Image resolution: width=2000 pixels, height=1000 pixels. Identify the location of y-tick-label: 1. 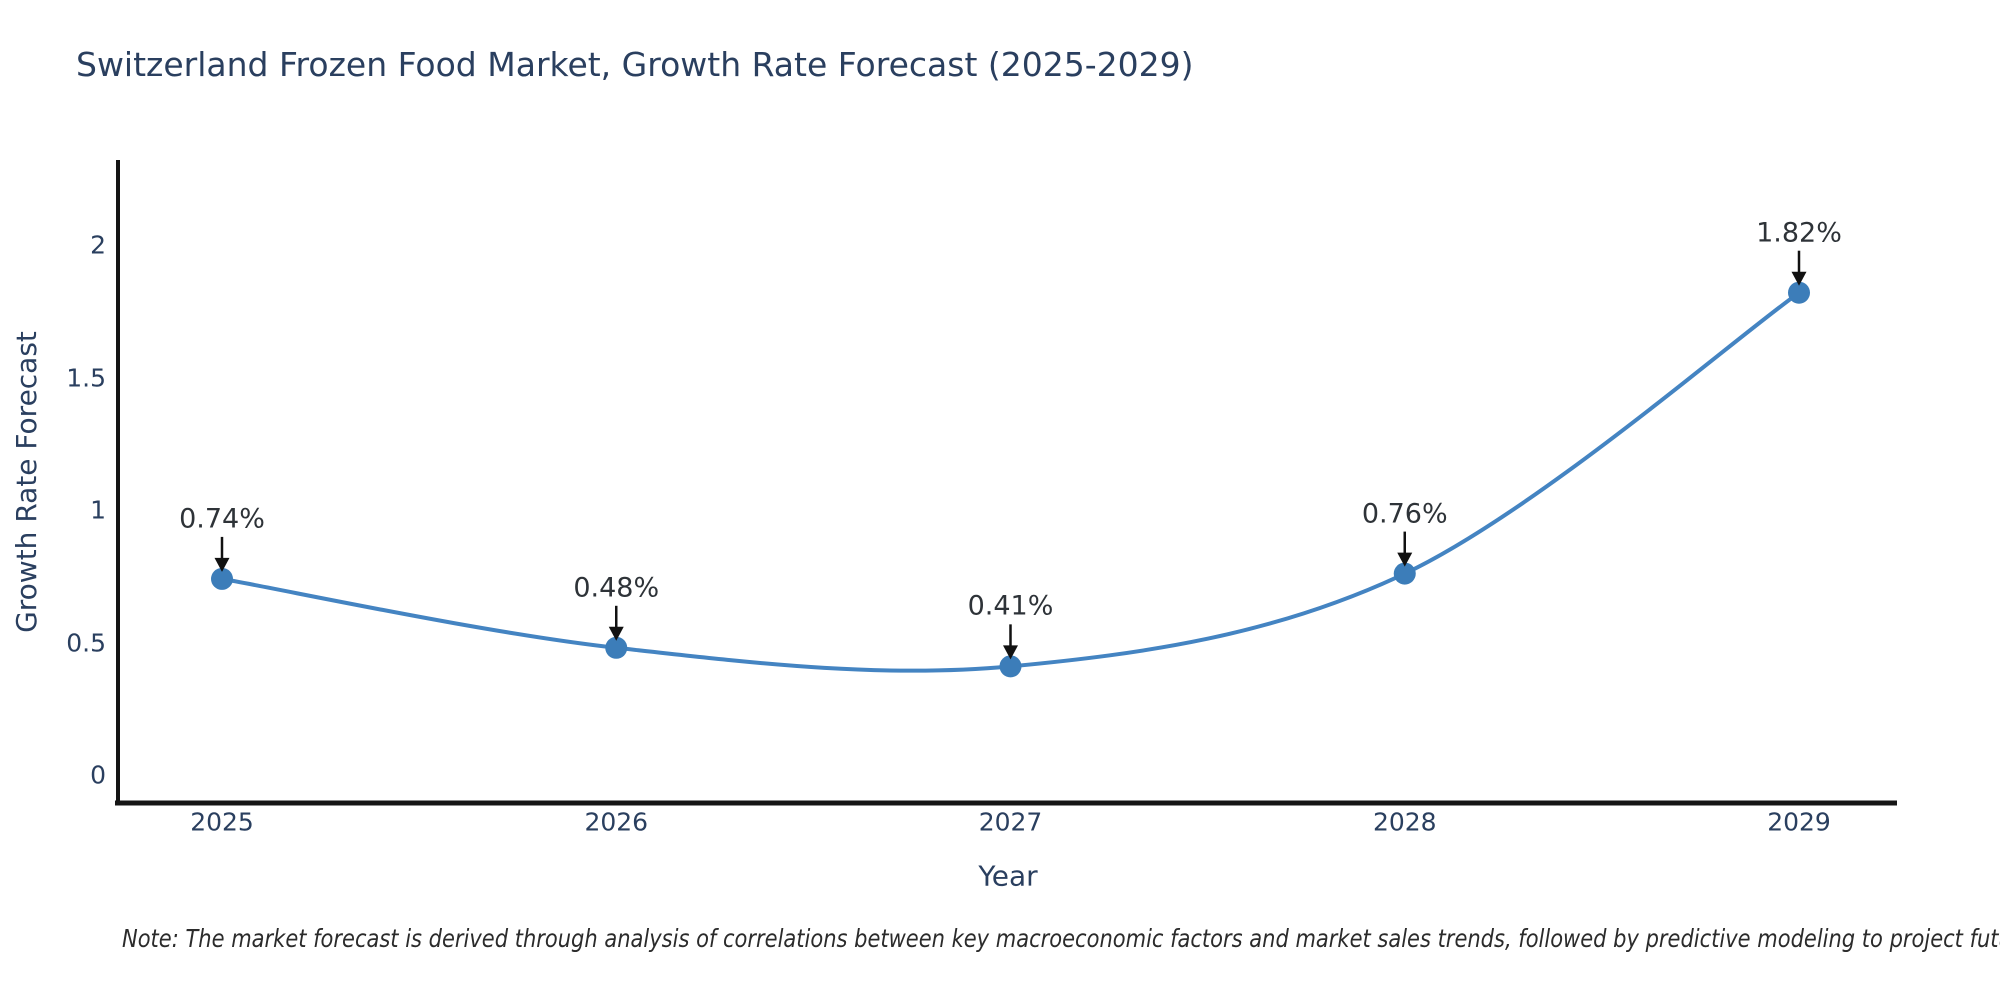
(98, 510).